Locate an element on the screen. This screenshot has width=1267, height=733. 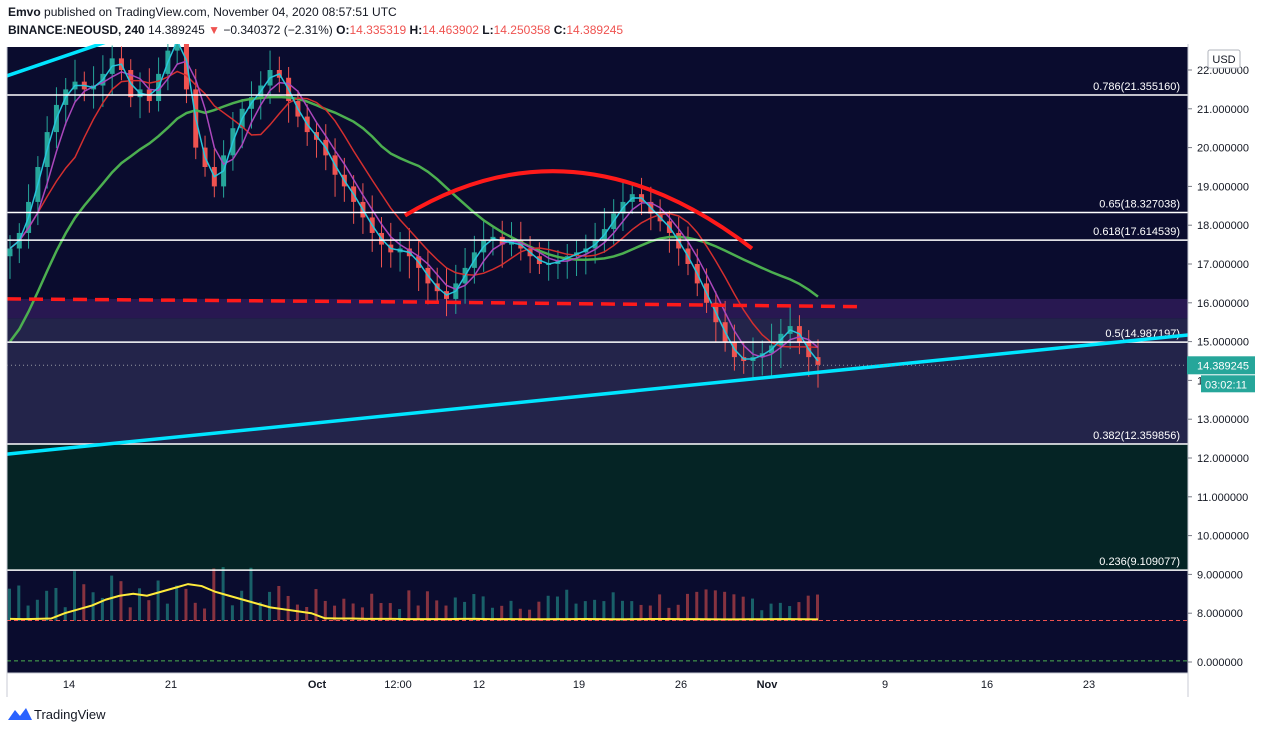
y-tick-label: 16.000000 is located at coordinates (1223, 304).